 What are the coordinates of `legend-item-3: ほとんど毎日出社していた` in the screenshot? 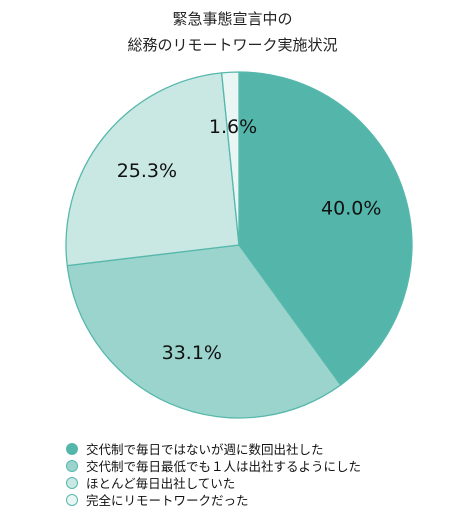 It's located at (213, 482).